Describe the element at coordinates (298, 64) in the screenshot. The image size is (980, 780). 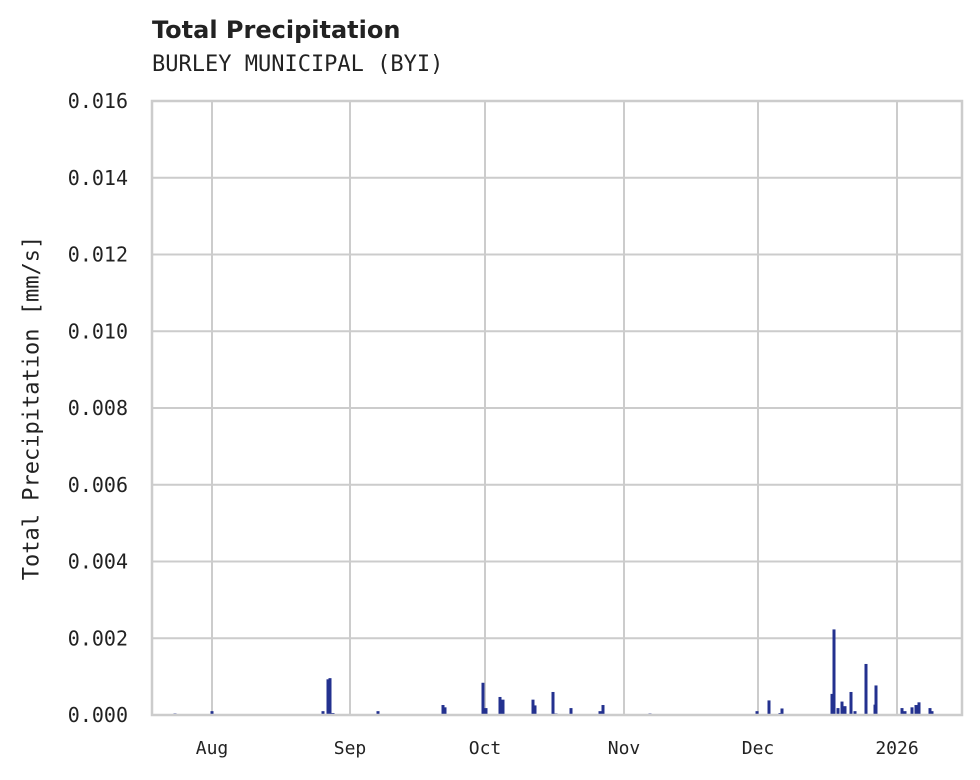
I see `chart-subtitle: BURLEY MUNICIPAL (BYI)` at that location.